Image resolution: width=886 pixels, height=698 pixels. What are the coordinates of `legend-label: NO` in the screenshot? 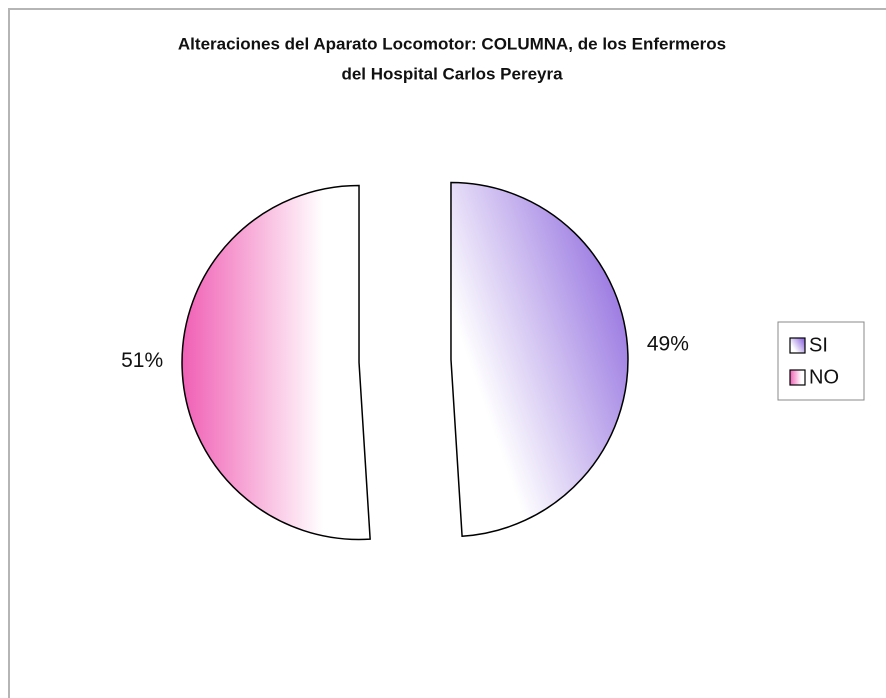 It's located at (824, 377).